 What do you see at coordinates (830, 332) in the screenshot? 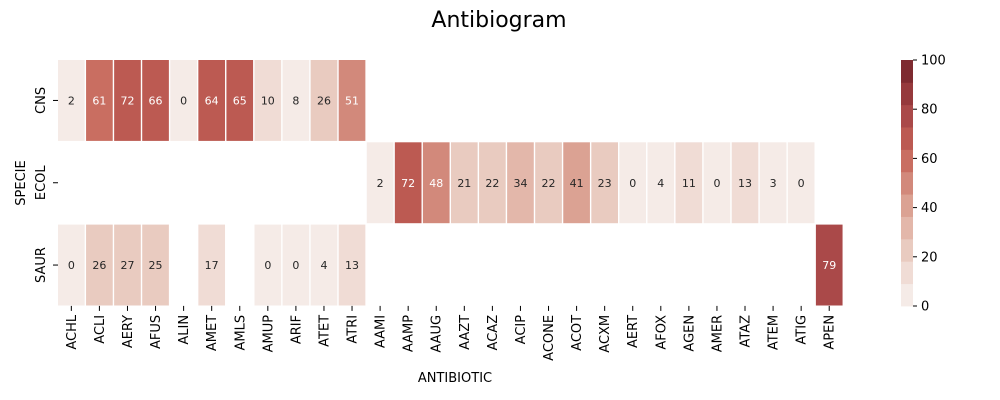
I see `x-tick-label: APEN` at bounding box center [830, 332].